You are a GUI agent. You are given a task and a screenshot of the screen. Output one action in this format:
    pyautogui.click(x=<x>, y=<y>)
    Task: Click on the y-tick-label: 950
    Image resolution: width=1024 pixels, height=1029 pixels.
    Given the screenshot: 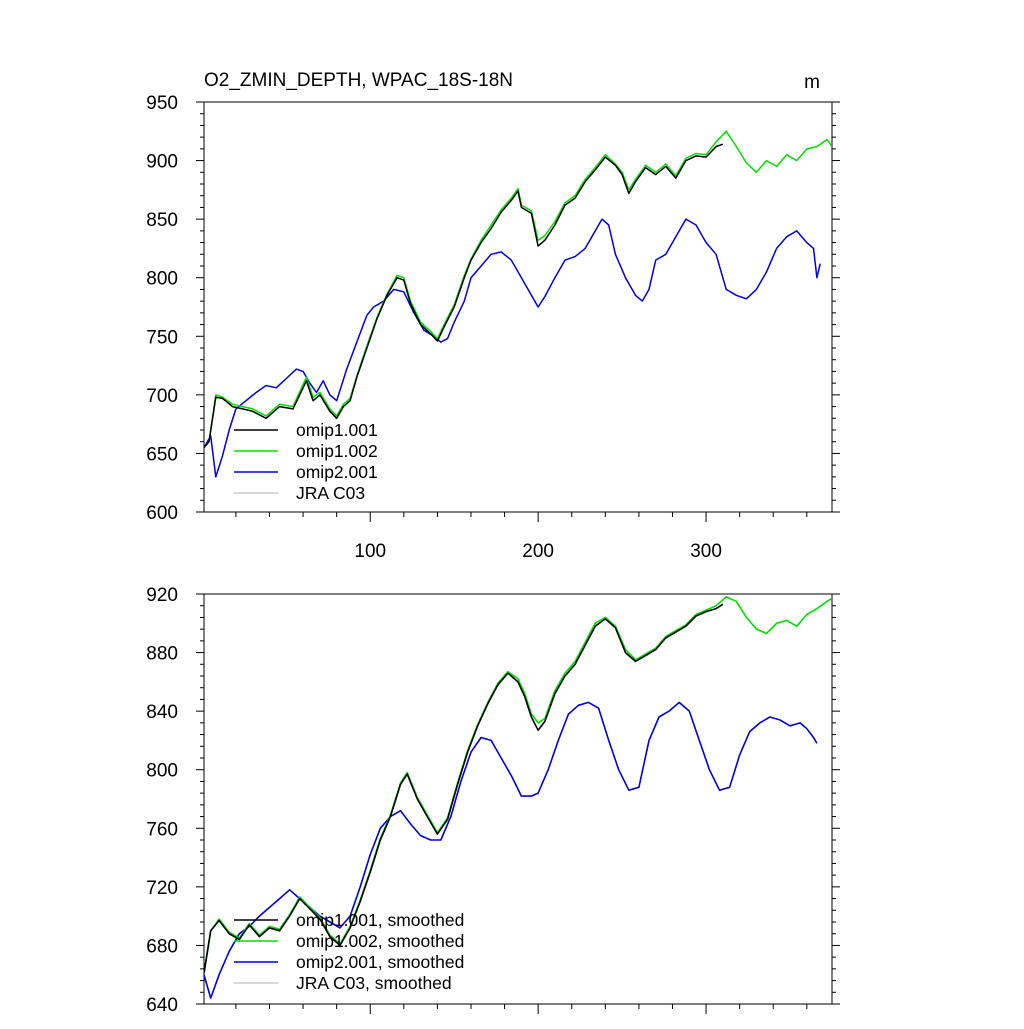 What is the action you would take?
    pyautogui.click(x=162, y=103)
    